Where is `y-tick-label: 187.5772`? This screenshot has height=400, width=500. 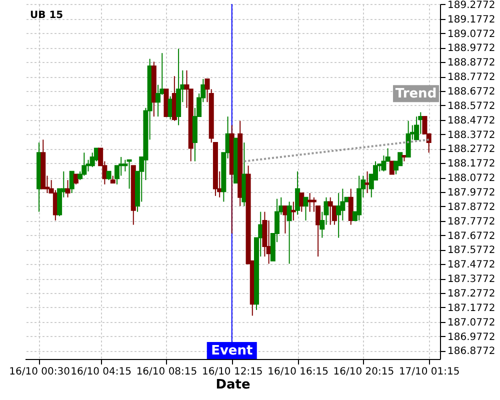 y-tick-label: 187.5772 is located at coordinates (472, 250).